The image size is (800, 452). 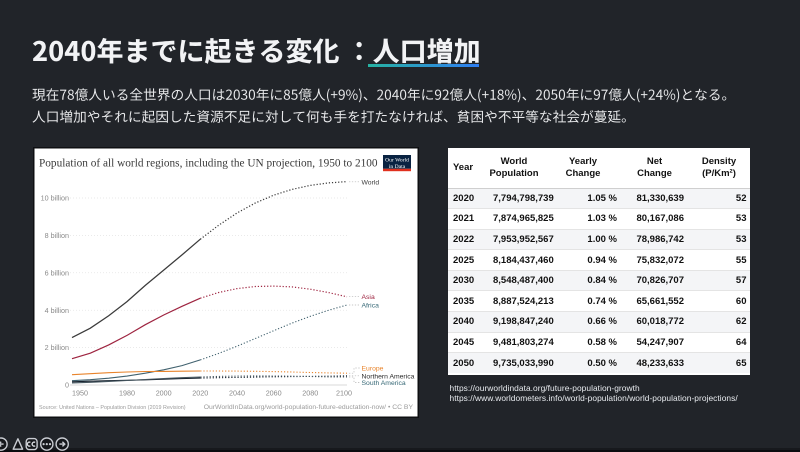 What do you see at coordinates (373, 369) in the screenshot?
I see `svg-text: Europe` at bounding box center [373, 369].